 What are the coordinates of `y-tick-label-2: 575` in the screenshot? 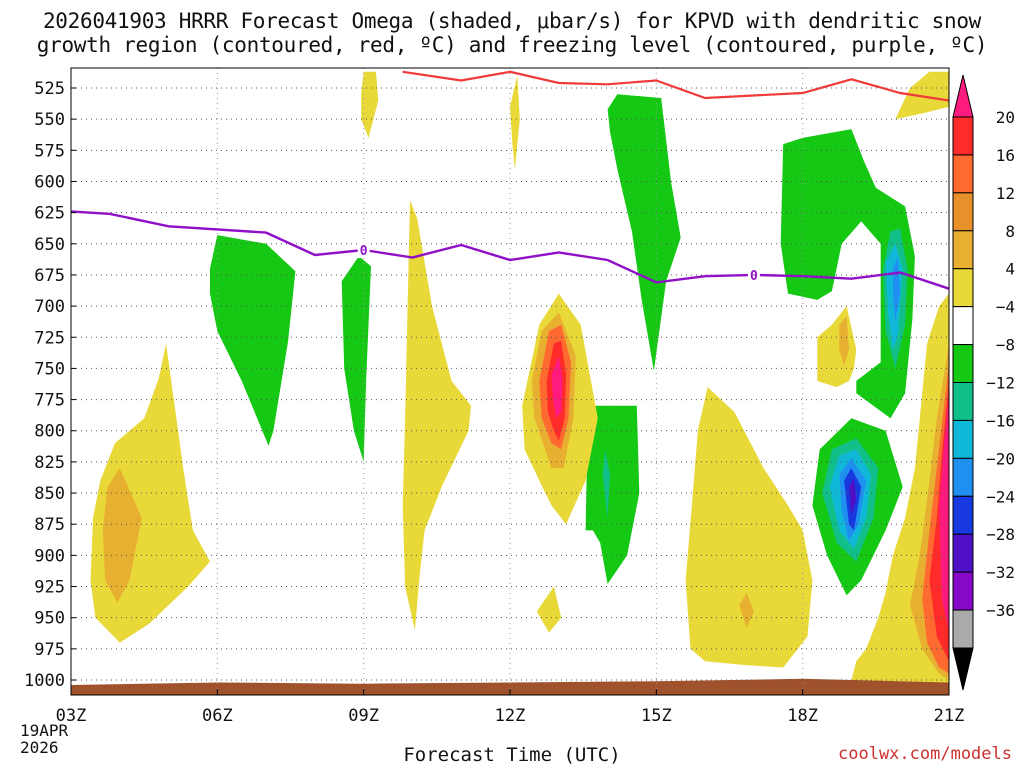 It's located at (49, 151).